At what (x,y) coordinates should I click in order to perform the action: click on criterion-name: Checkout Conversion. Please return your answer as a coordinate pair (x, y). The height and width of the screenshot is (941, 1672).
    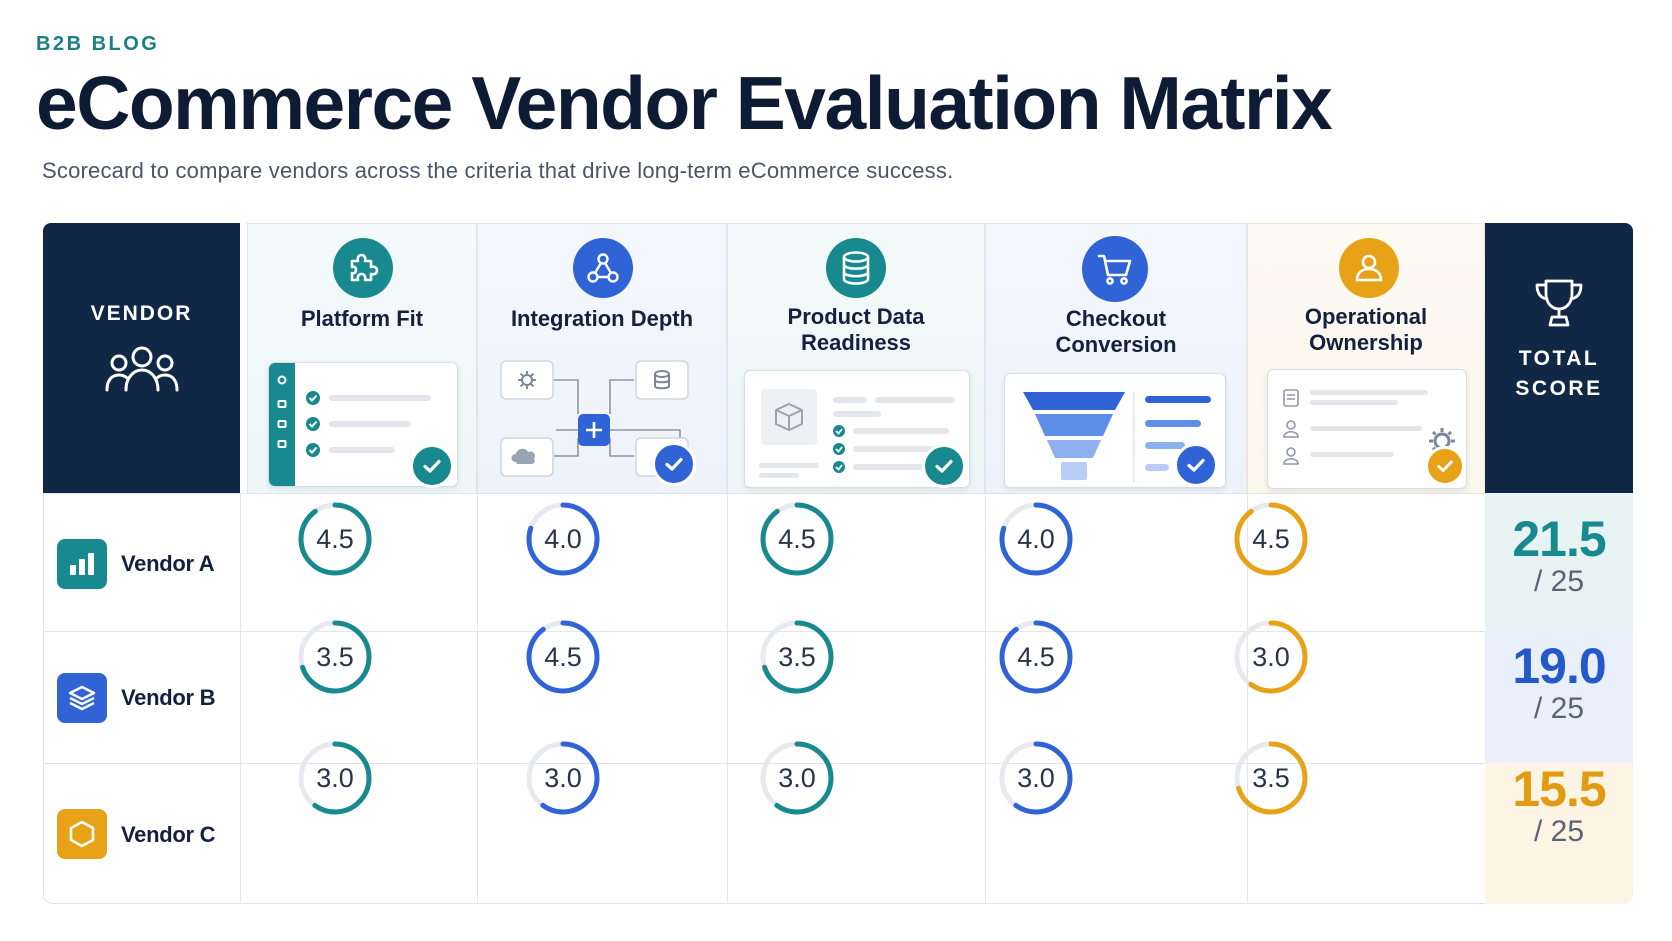
    Looking at the image, I should click on (1116, 331).